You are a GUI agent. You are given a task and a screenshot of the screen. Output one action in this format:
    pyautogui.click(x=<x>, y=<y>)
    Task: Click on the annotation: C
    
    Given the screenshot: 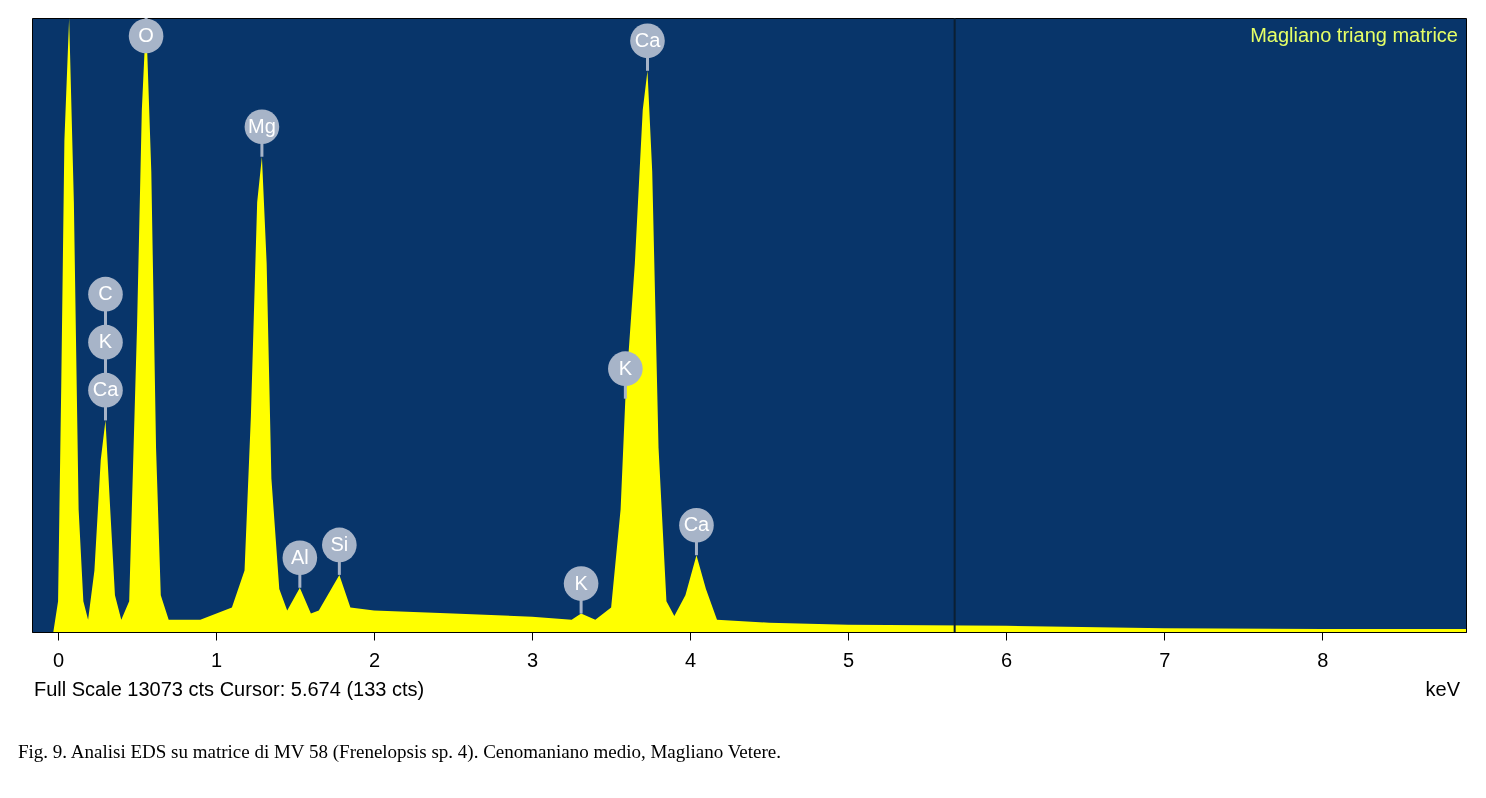 What is the action you would take?
    pyautogui.click(x=105, y=293)
    